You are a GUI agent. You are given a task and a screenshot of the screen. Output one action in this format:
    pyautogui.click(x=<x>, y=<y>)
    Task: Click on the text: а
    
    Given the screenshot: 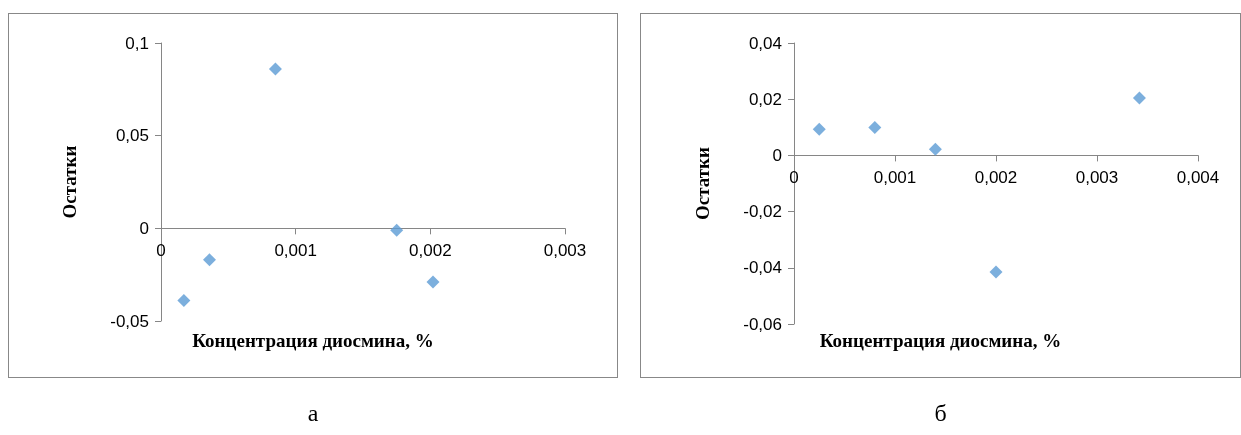 What is the action you would take?
    pyautogui.click(x=313, y=413)
    